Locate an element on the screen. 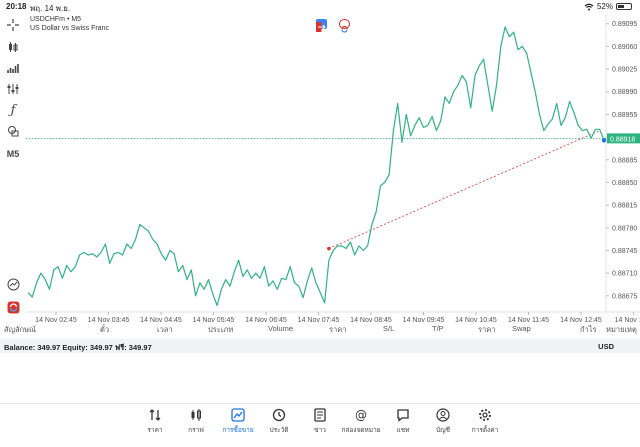 The image size is (640, 447). col-note: หมายเหตุ is located at coordinates (621, 329).